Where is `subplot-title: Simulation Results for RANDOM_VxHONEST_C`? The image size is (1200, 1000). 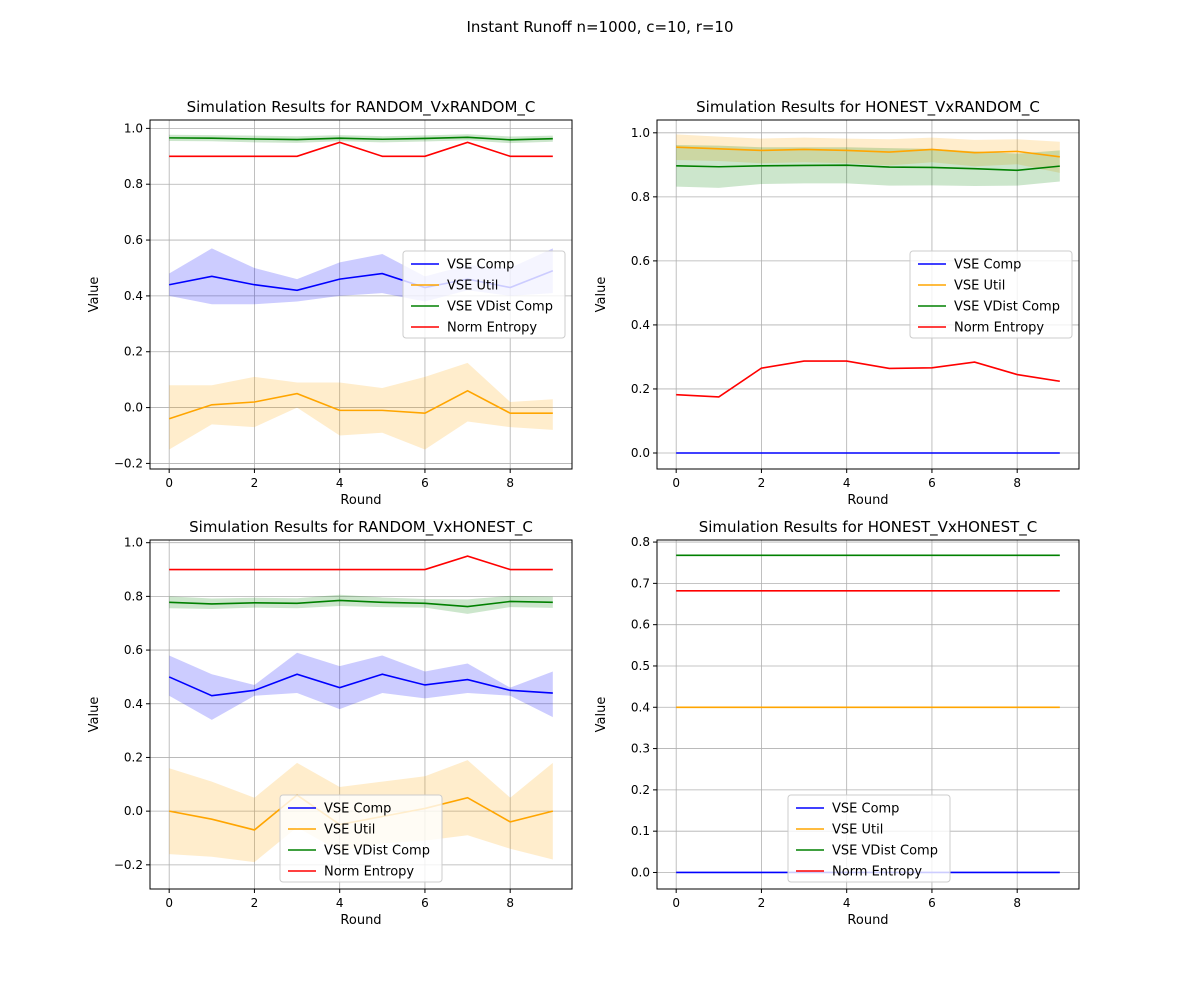 subplot-title: Simulation Results for RANDOM_VxHONEST_C is located at coordinates (361, 527).